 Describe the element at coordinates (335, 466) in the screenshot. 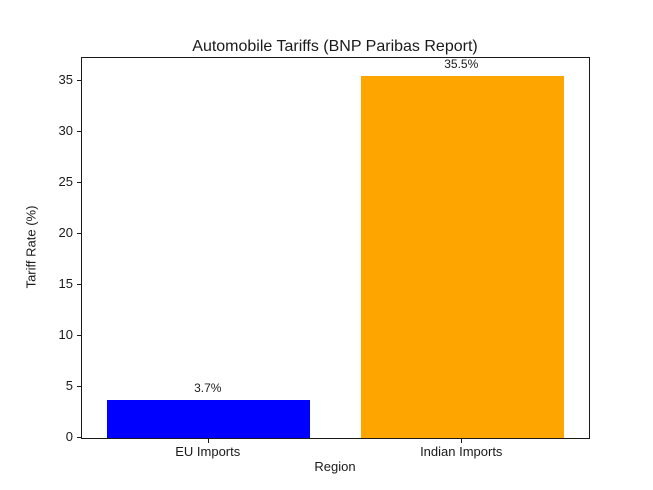

I see `x-axis-label: Region` at that location.